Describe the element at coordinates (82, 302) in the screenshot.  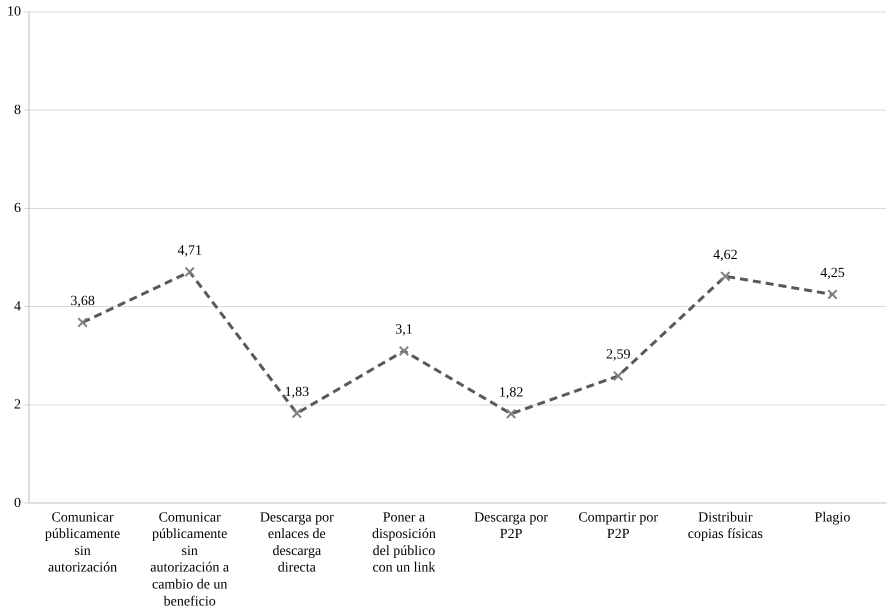
I see `text: 3,68` at that location.